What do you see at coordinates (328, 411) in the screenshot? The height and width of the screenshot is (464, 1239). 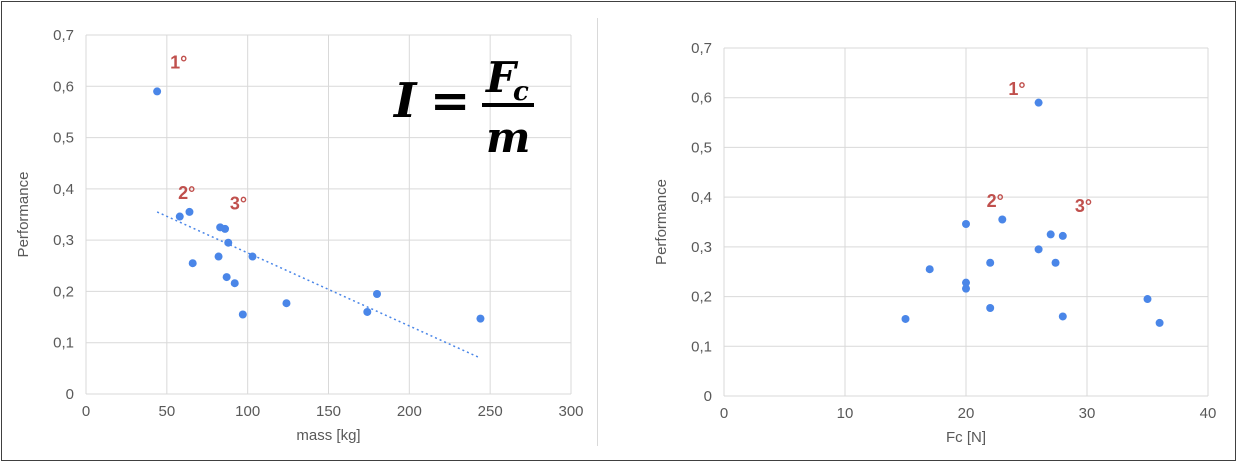 I see `x-tick-label: 150` at bounding box center [328, 411].